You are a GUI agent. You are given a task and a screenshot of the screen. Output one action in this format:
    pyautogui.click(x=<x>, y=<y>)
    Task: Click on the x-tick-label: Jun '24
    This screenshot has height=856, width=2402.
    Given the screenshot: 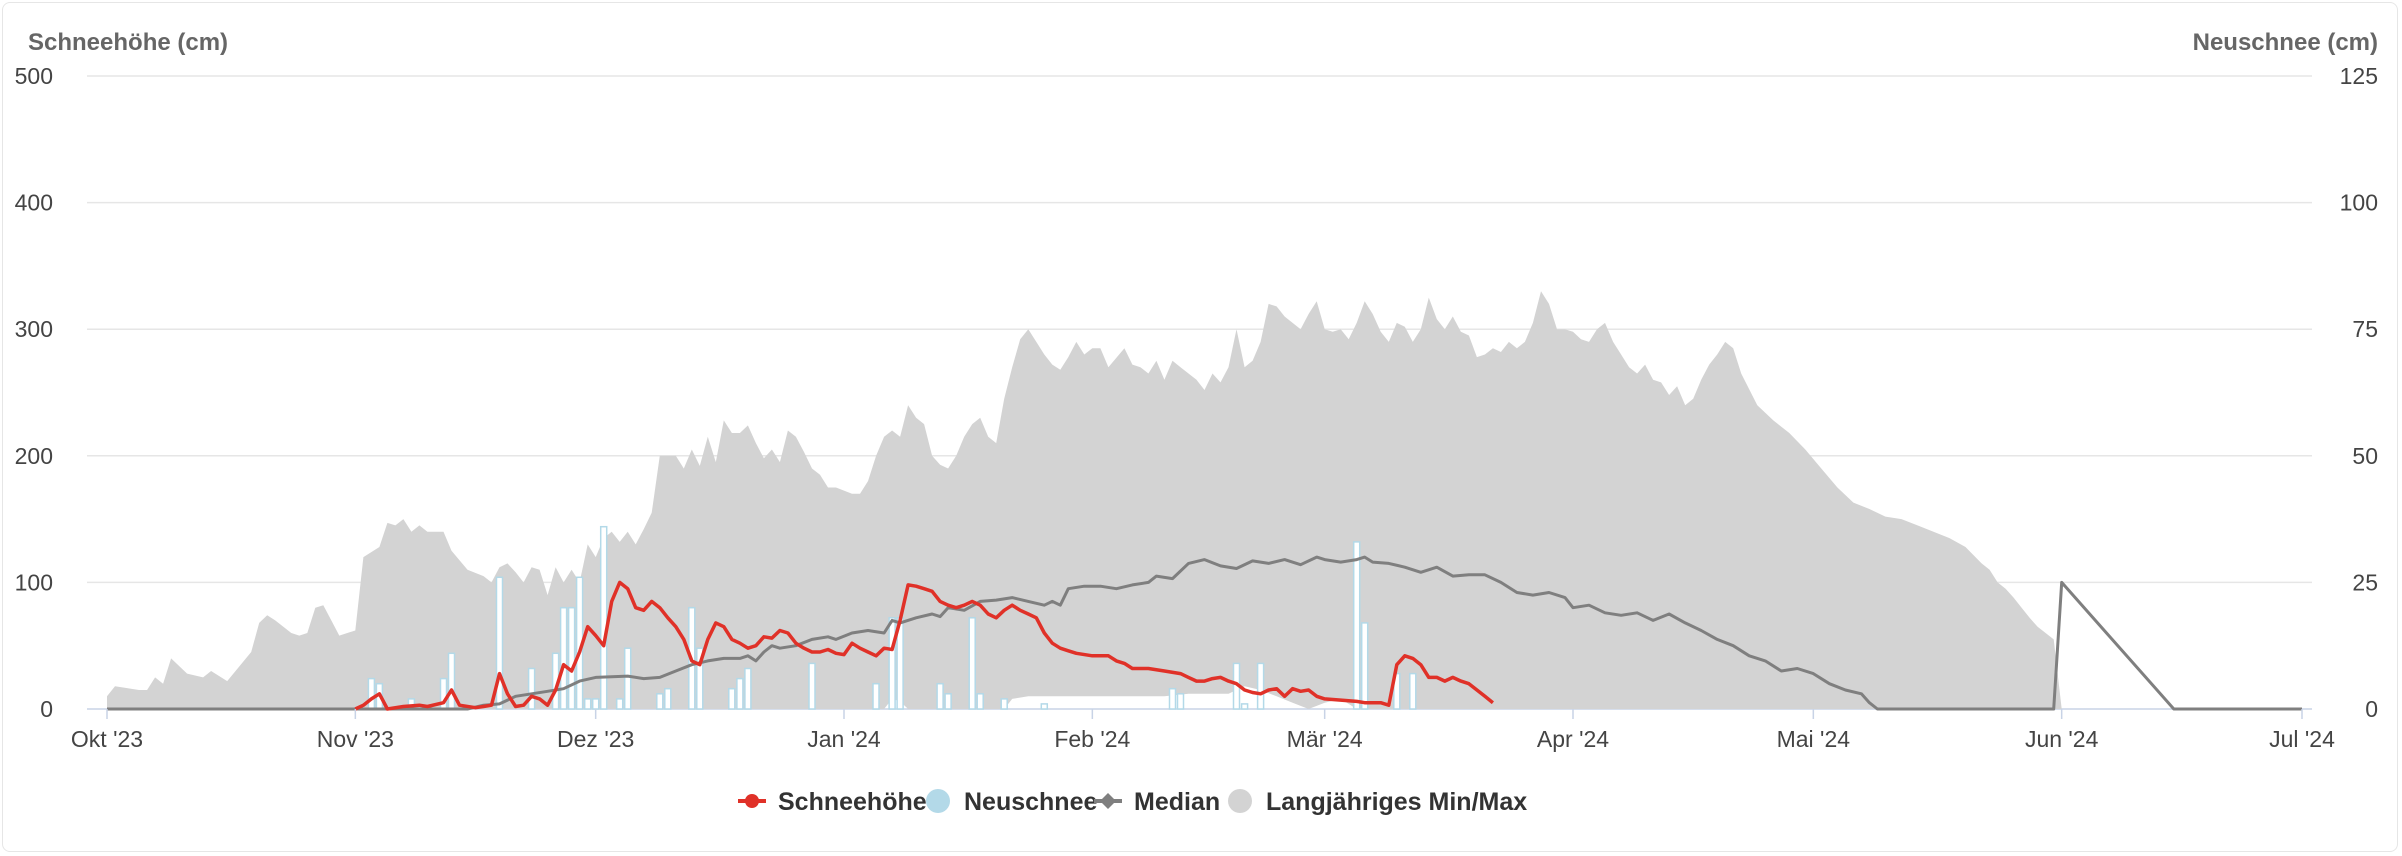 What is the action you would take?
    pyautogui.click(x=2062, y=739)
    